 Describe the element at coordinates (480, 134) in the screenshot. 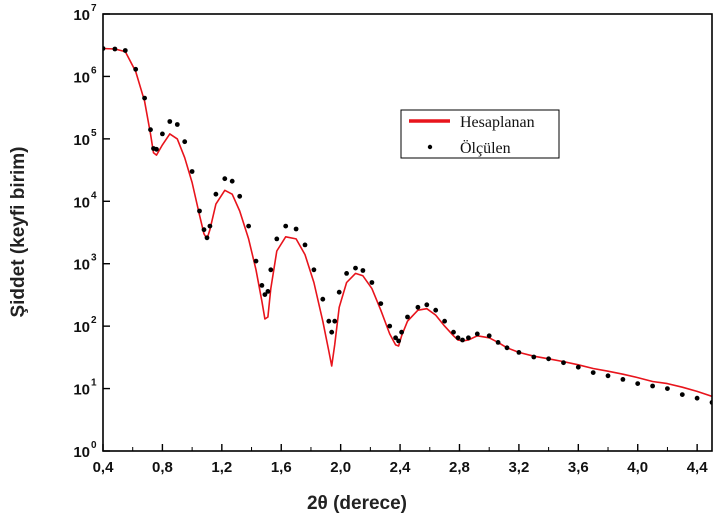

I see `legend-box` at that location.